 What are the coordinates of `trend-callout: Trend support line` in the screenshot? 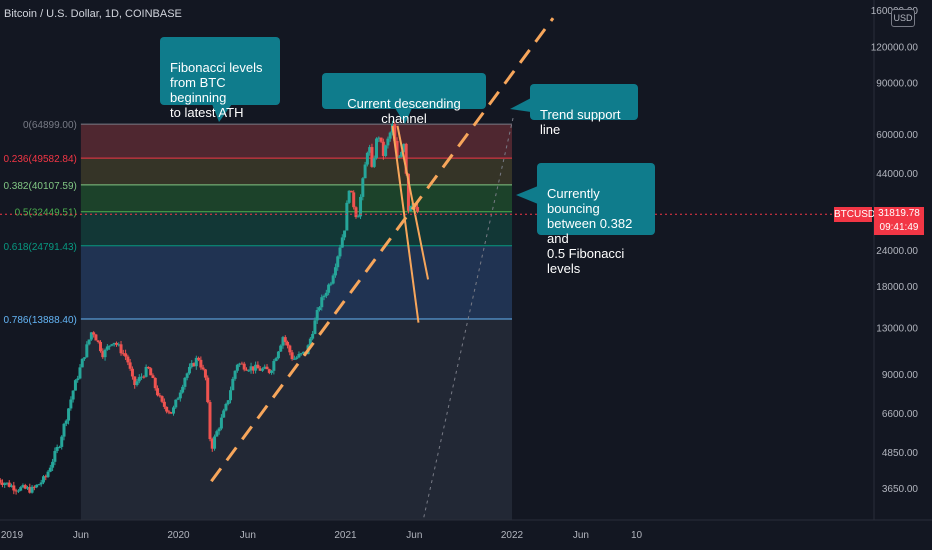 It's located at (584, 110).